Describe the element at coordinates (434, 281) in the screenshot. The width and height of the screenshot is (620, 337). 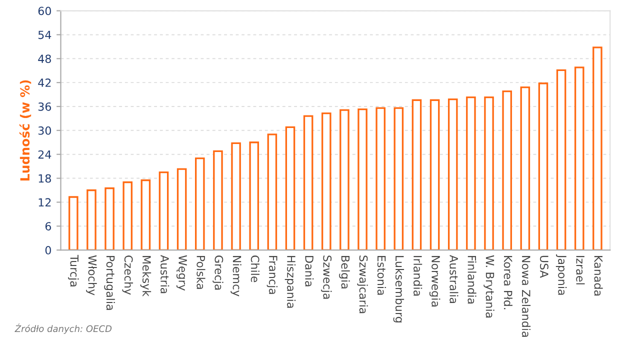
I see `x-tick-label: Norwegia` at that location.